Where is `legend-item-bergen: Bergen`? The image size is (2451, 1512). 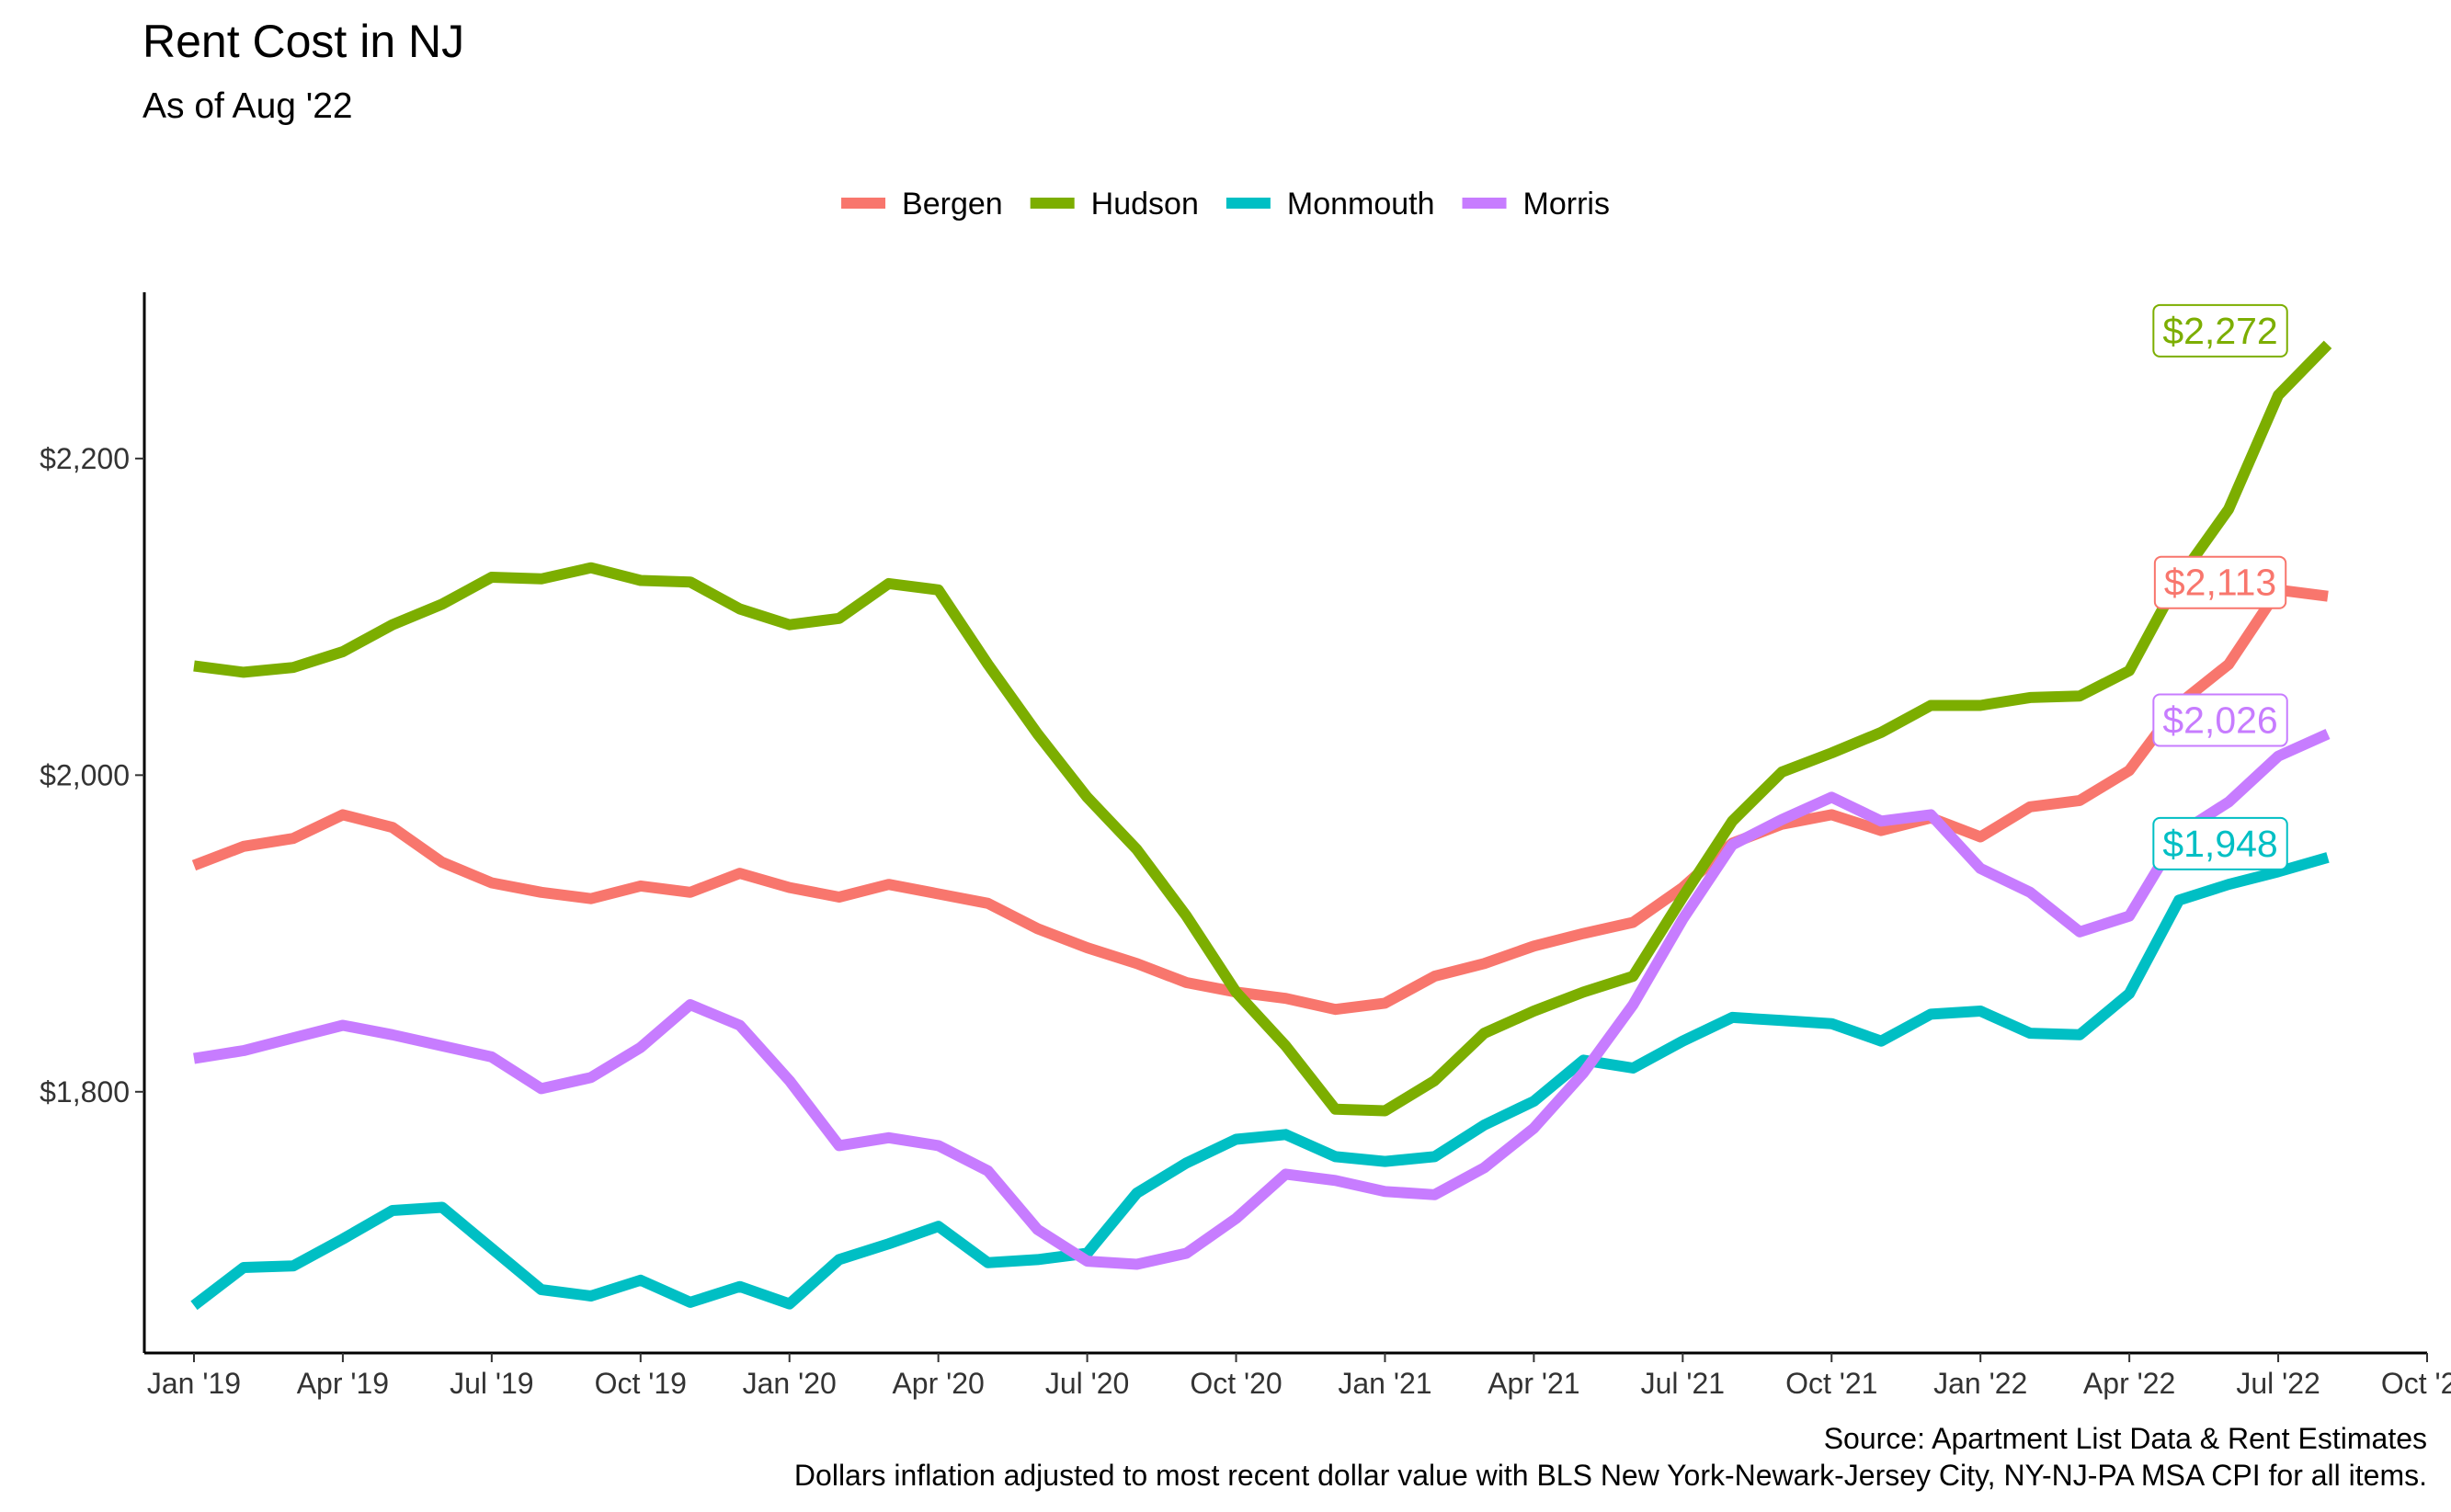
legend-item-bergen: Bergen is located at coordinates (922, 204).